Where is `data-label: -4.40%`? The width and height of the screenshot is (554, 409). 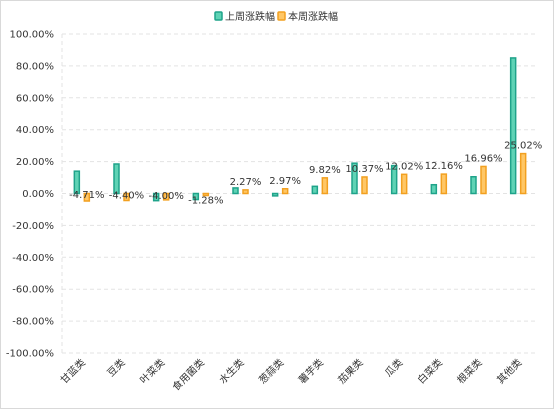 data-label: -4.40% is located at coordinates (126, 195).